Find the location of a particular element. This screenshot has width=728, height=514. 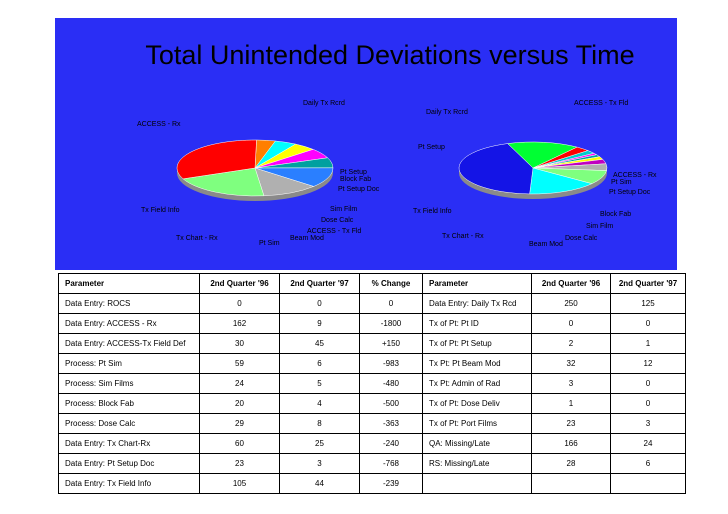

right-label-access-tx-fld: ACCESS - Tx Fld is located at coordinates (601, 103).